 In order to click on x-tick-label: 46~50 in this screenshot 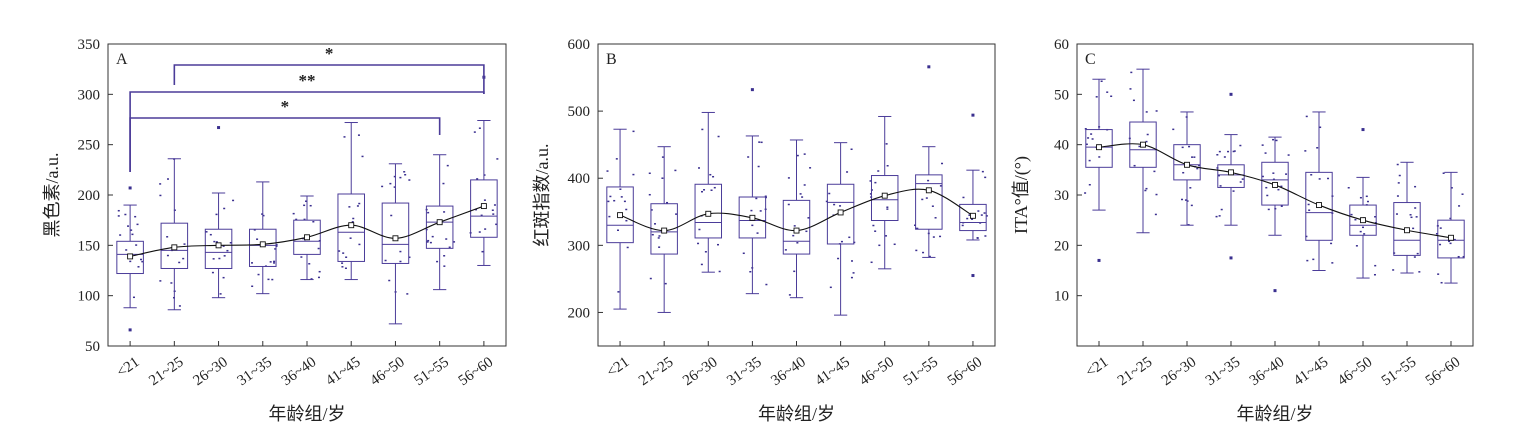, I will do `click(877, 371)`.